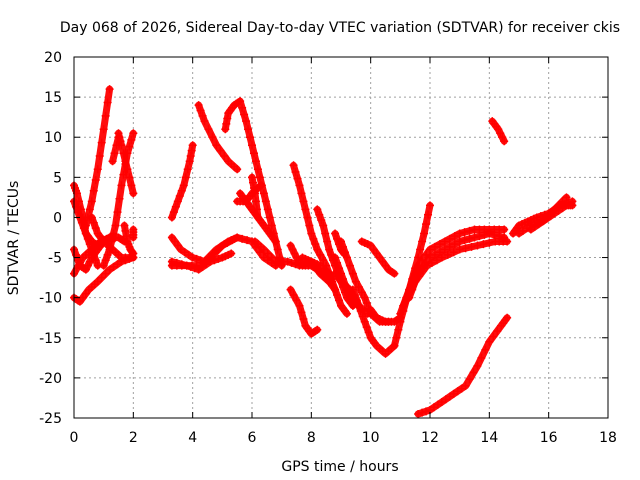 This screenshot has height=480, width=640. What do you see at coordinates (430, 438) in the screenshot?
I see `x-tick-label: 12` at bounding box center [430, 438].